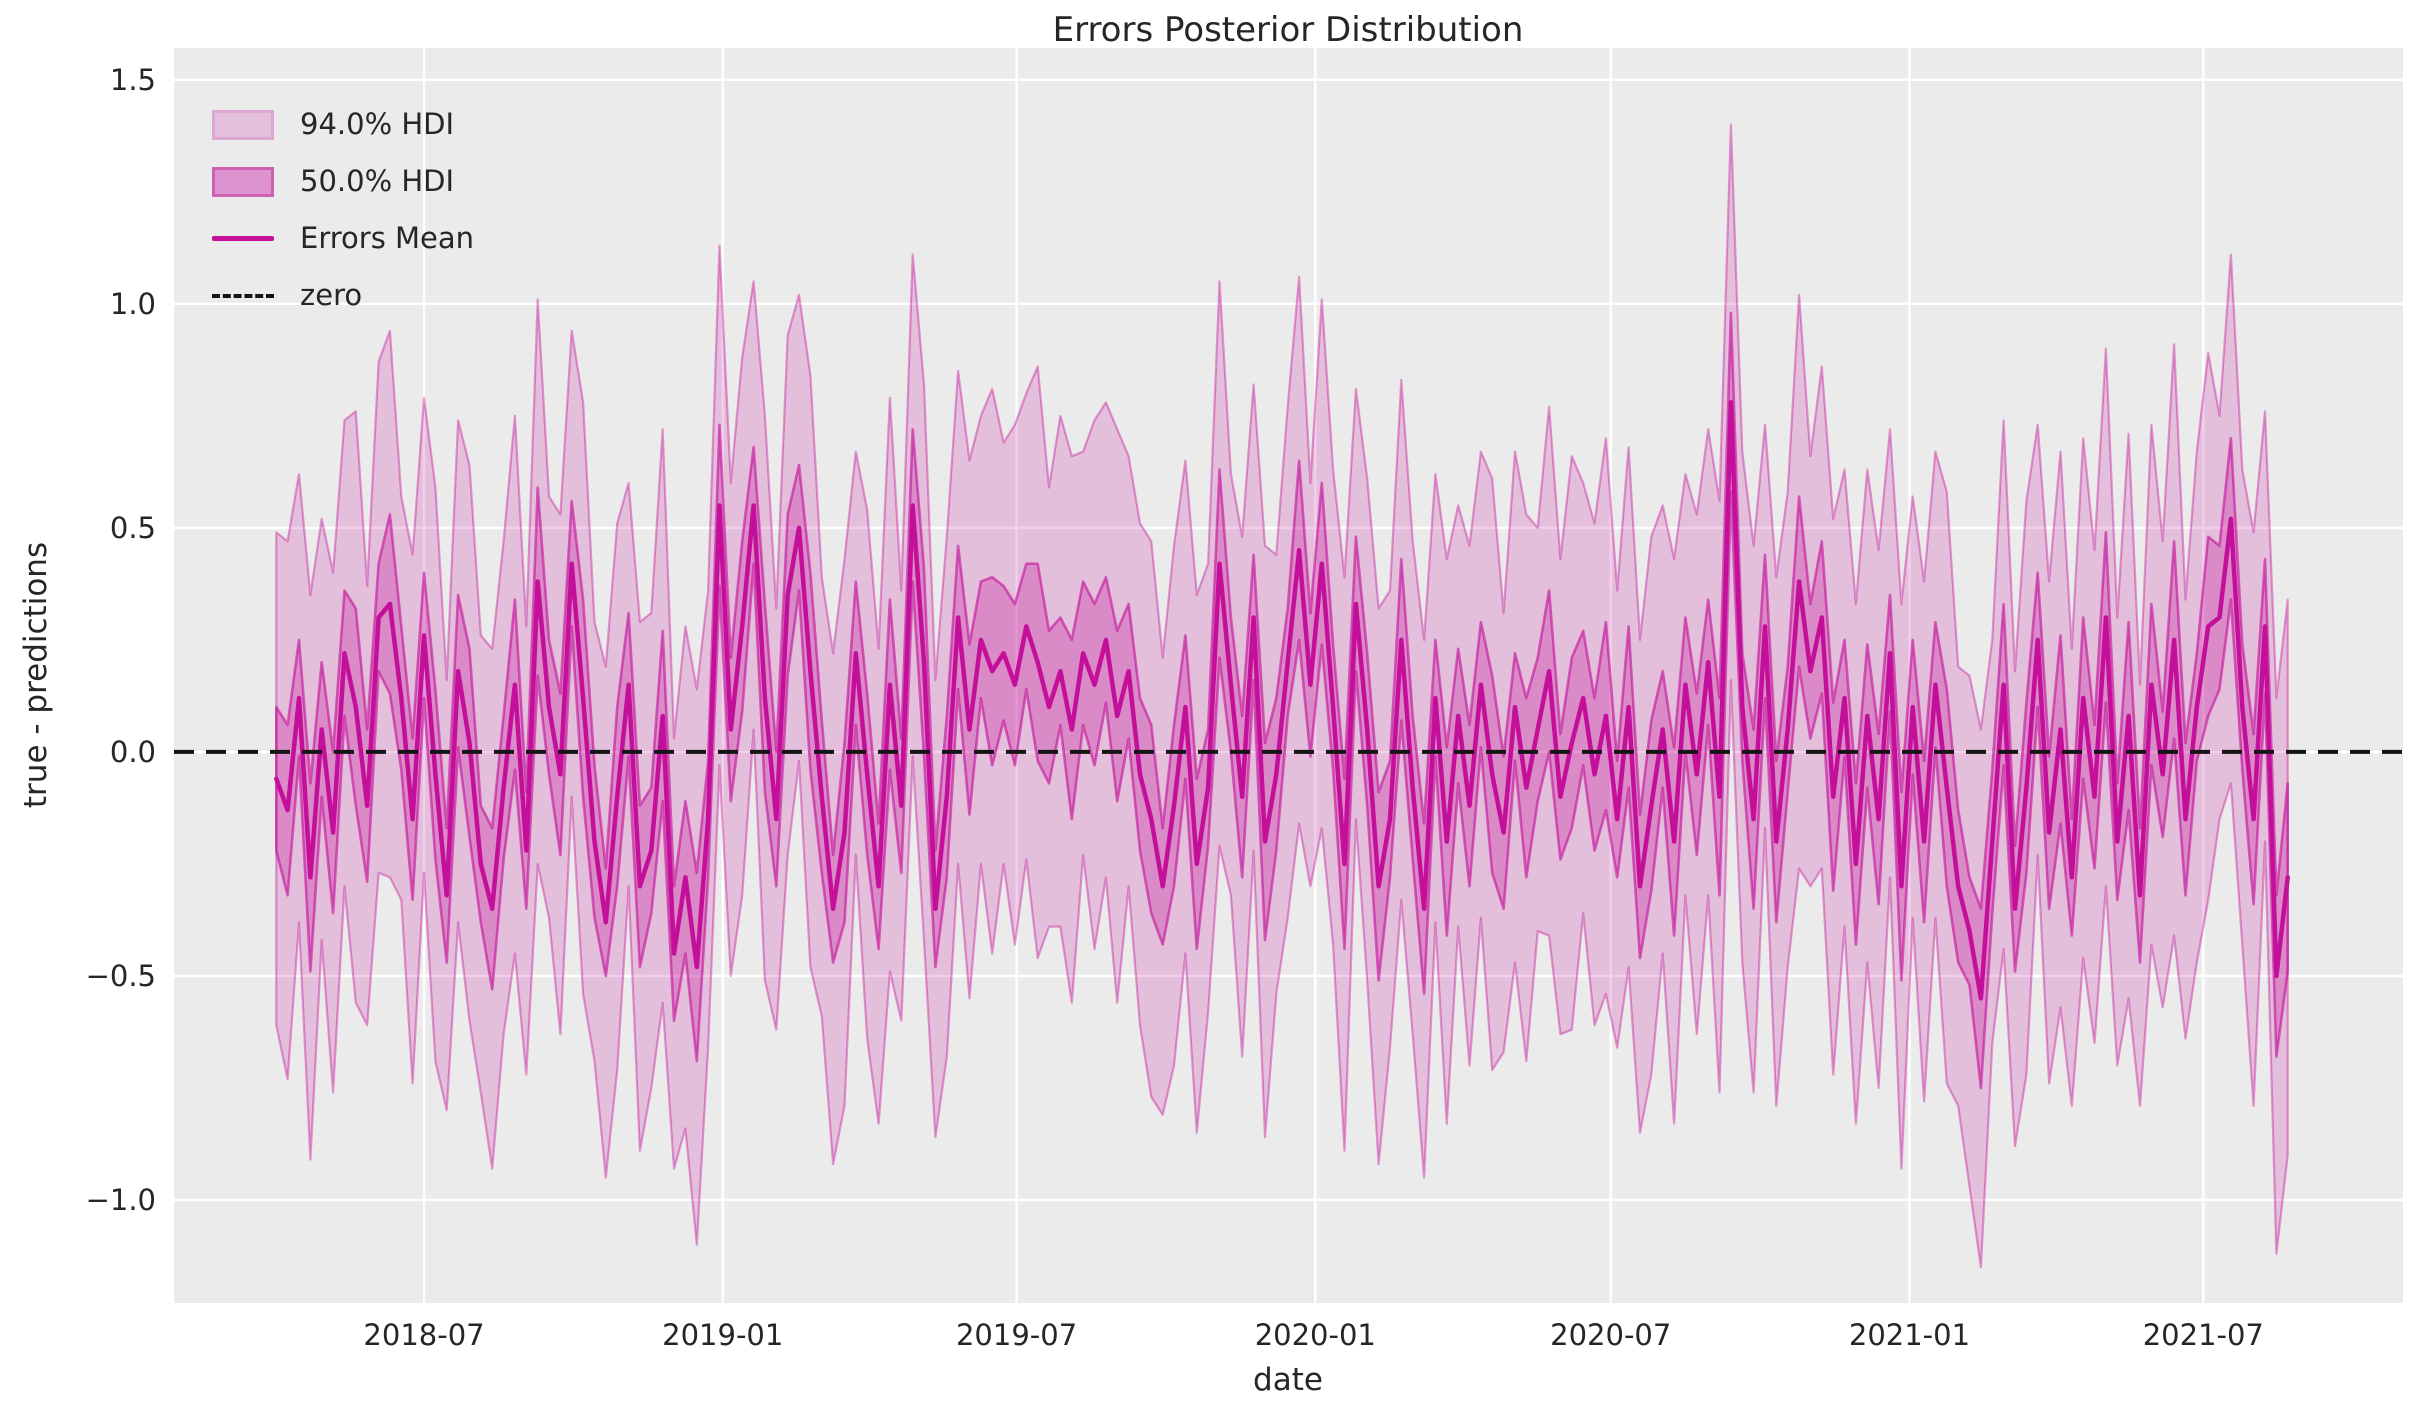 The width and height of the screenshot is (2423, 1423). I want to click on legend-row-zero: zero, so click(343, 295).